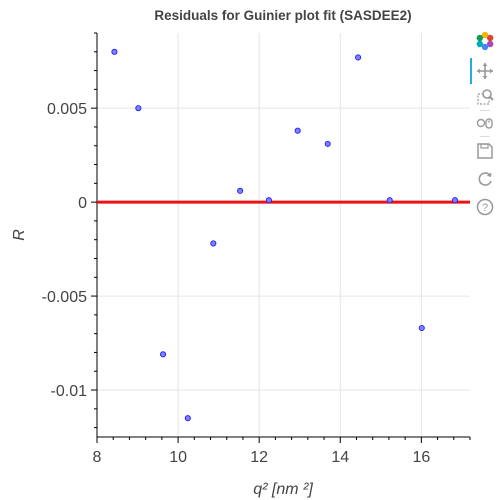  Describe the element at coordinates (485, 123) in the screenshot. I see `wheel-zoom-icon` at that location.